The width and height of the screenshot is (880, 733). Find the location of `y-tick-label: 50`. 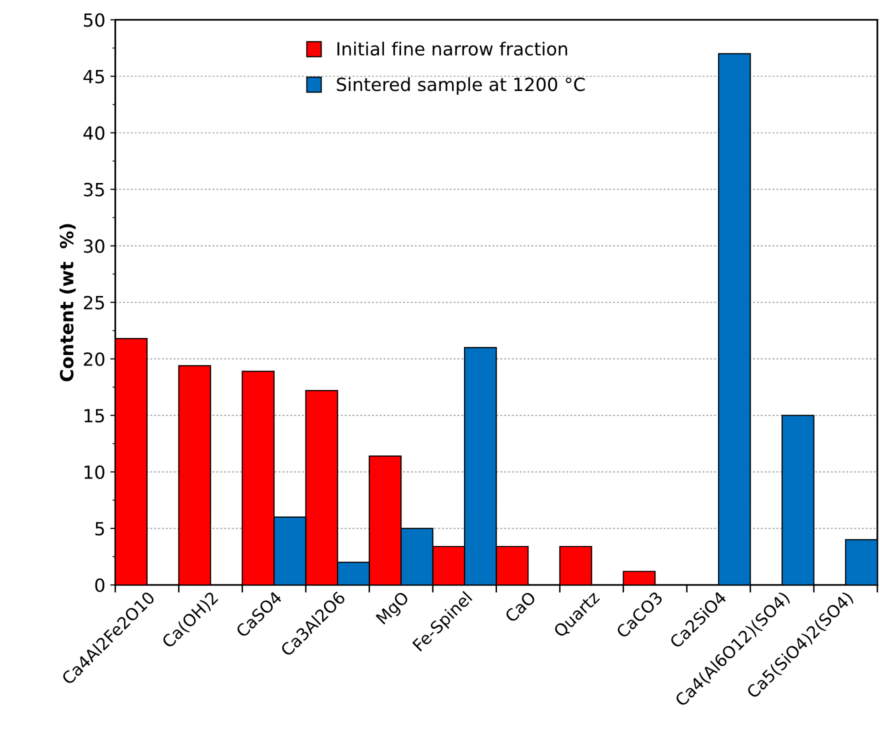

y-tick-label: 50 is located at coordinates (94, 20).